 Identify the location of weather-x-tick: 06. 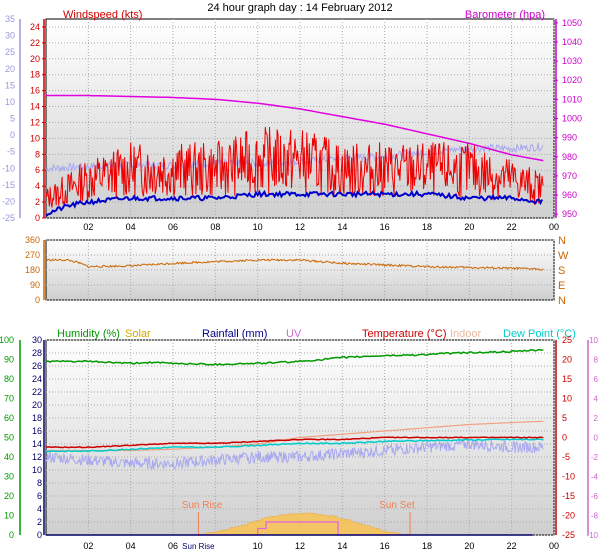
(173, 546).